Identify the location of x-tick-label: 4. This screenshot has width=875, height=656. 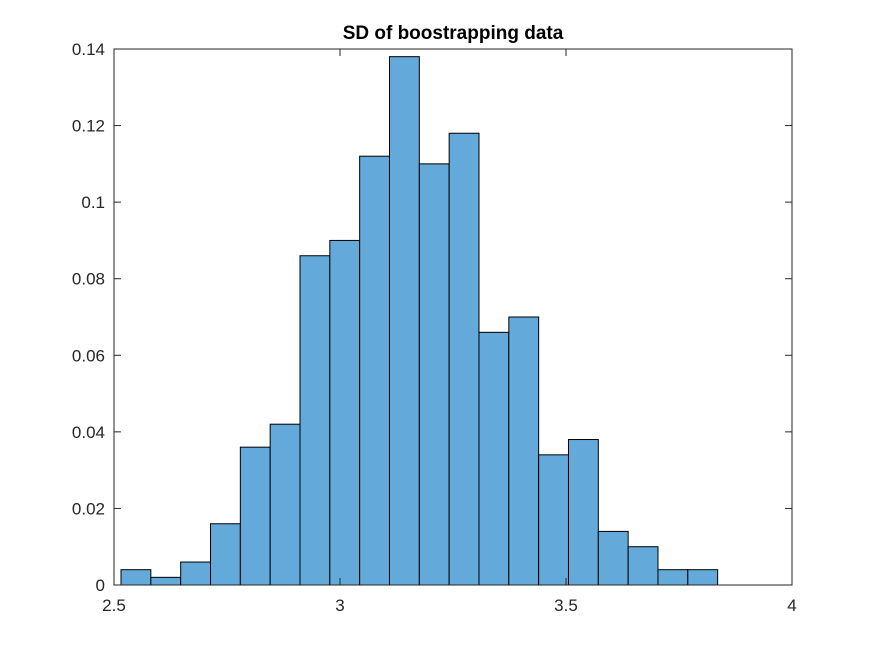
(791, 605).